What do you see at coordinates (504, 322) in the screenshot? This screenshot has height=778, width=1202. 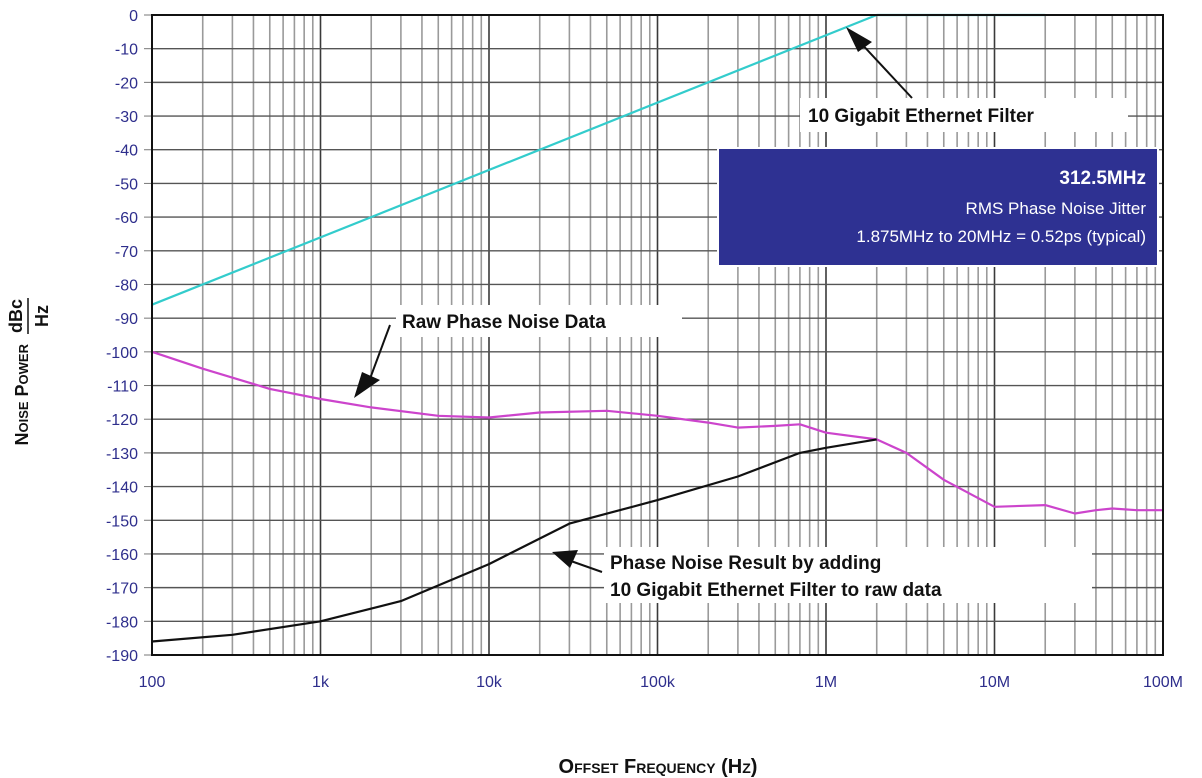 I see `annotation-raw-label: Raw Phase Noise Data` at bounding box center [504, 322].